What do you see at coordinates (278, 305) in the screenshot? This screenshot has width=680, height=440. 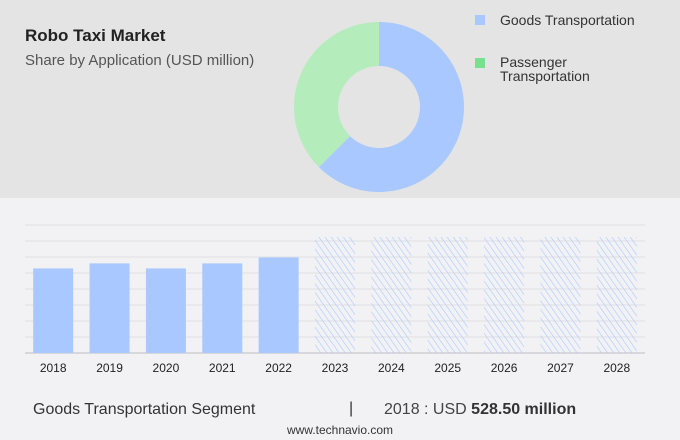 I see `bar-2022` at bounding box center [278, 305].